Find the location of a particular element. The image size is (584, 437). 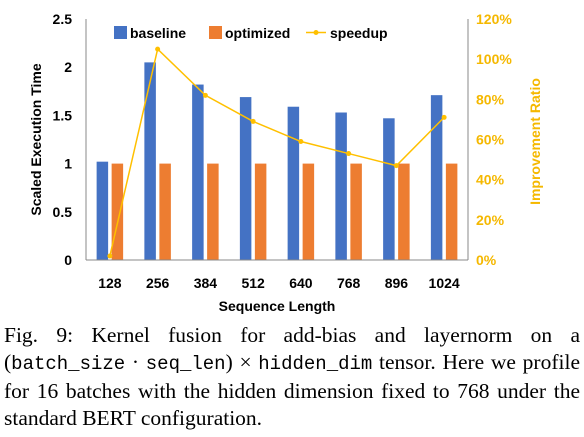

caption-text: · is located at coordinates (135, 362).